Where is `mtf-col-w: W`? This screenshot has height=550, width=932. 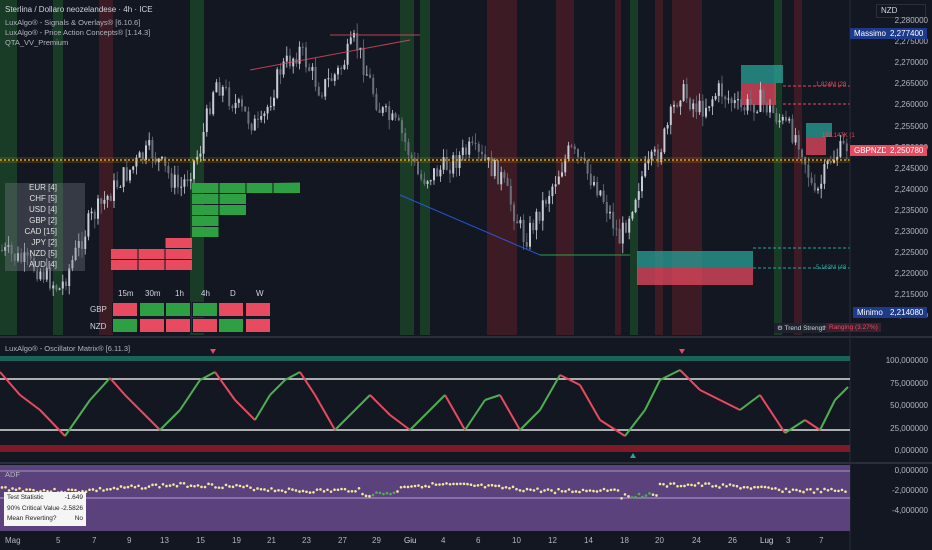 mtf-col-w: W is located at coordinates (260, 293).